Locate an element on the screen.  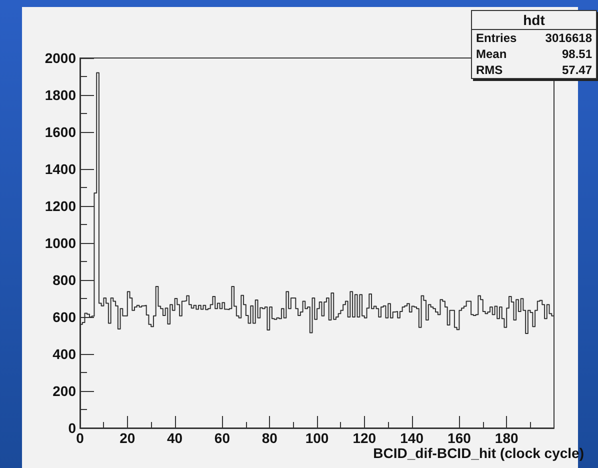
y-tick-label: 200 is located at coordinates (64, 391).